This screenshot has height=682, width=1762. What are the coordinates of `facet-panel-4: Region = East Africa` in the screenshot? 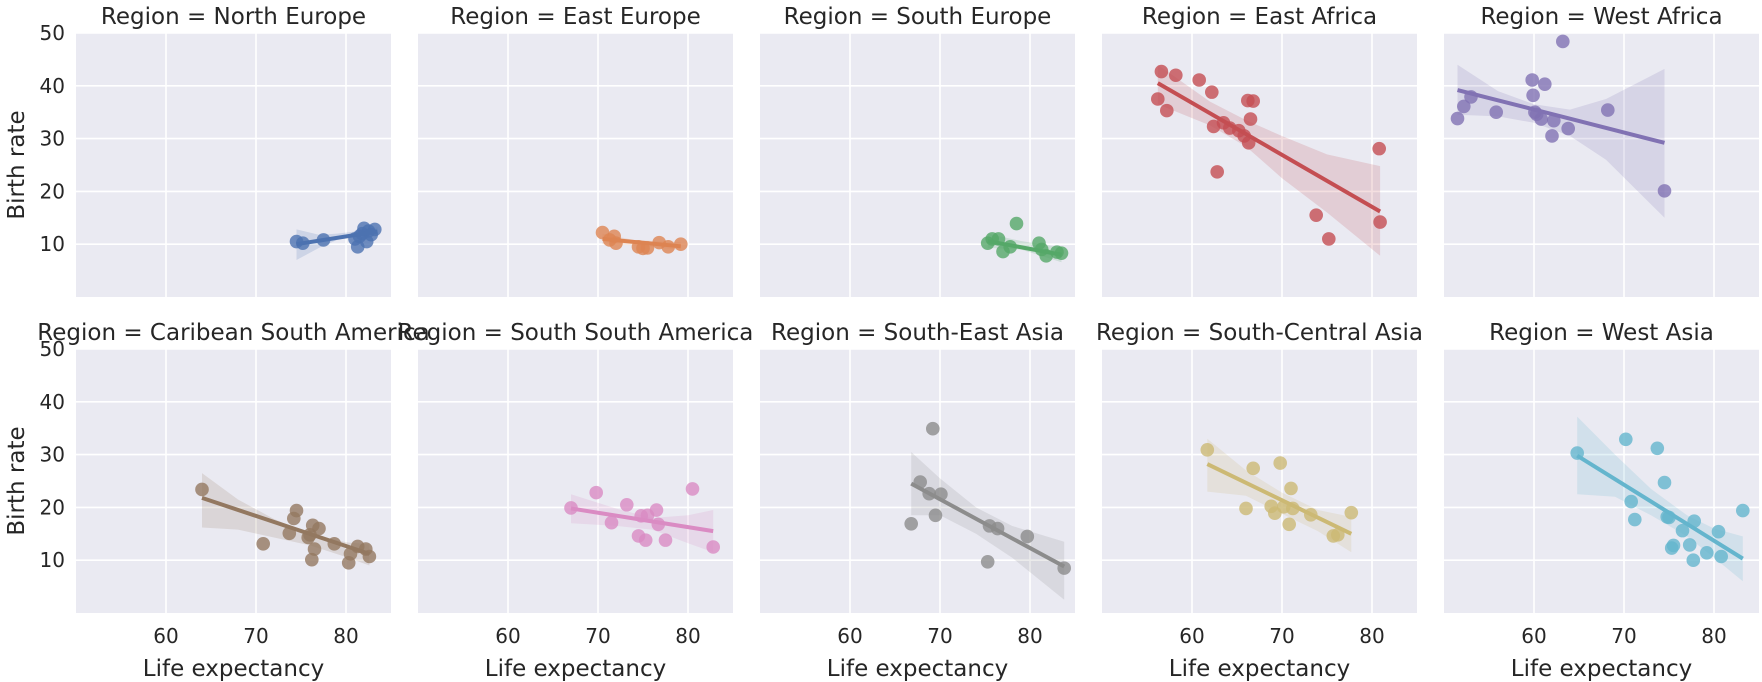 It's located at (1259, 150).